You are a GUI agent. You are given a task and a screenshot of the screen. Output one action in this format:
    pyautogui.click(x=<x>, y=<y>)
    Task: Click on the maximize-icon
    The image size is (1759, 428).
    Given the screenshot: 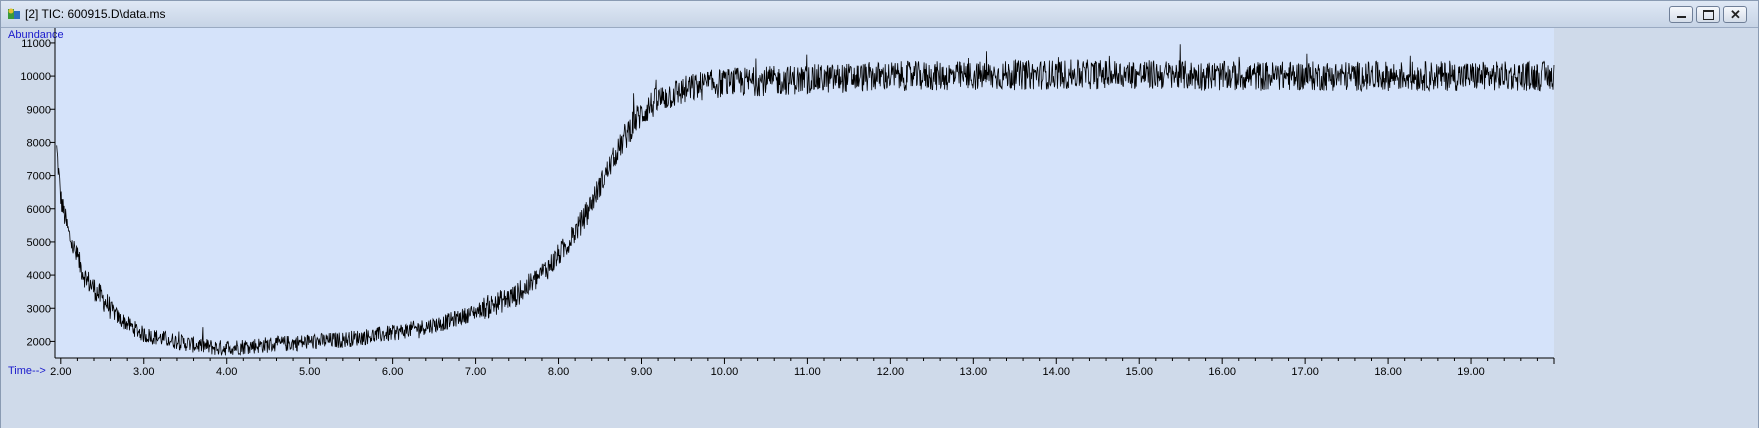 What is the action you would take?
    pyautogui.click(x=1708, y=15)
    